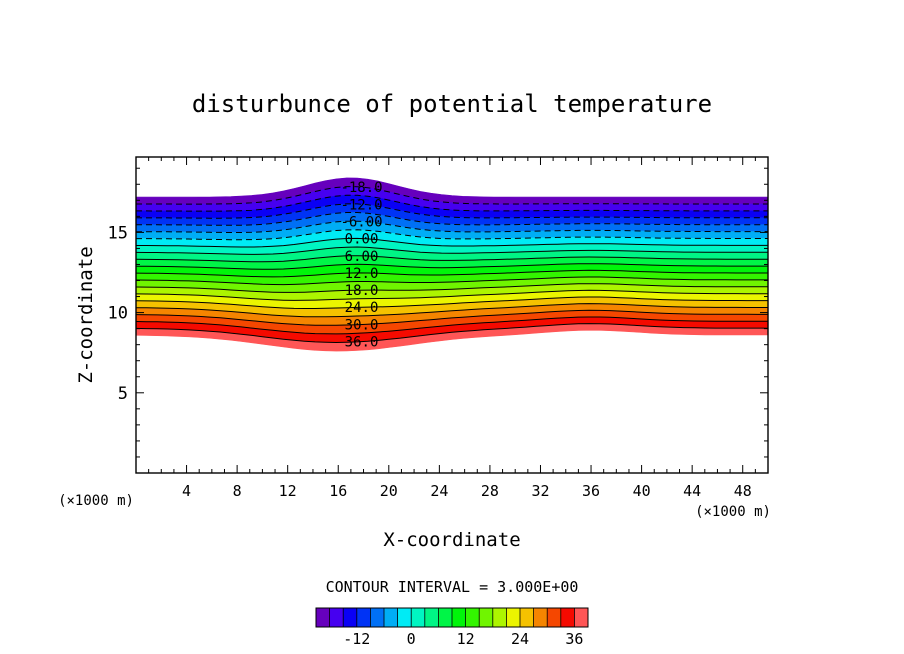 This screenshot has height=654, width=904. Describe the element at coordinates (86, 314) in the screenshot. I see `y-axis-label: Z-coordinate` at that location.